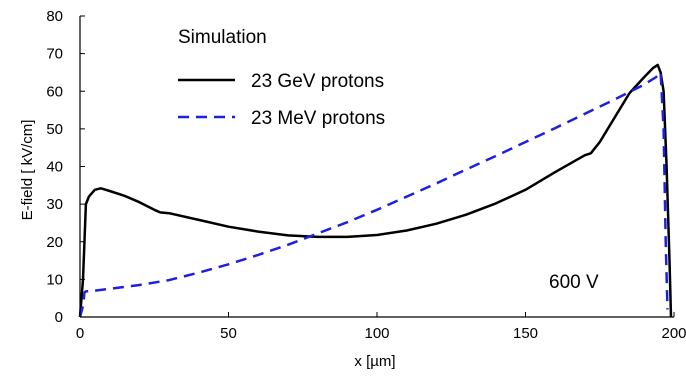  I want to click on y-tick-label: 10, so click(54, 279).